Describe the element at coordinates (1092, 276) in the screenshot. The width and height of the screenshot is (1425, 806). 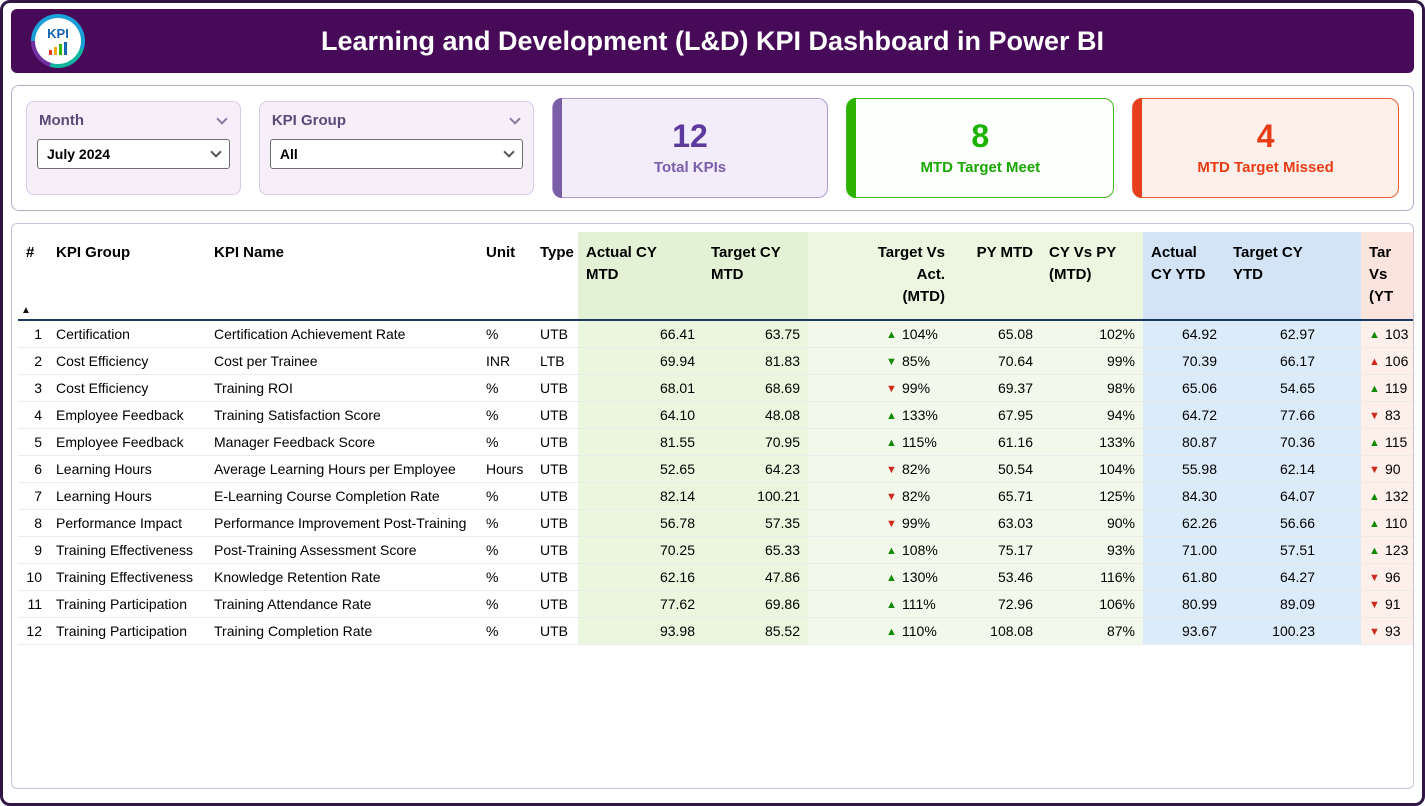
I see `column-header-cy_vs_py_mtd: CY Vs PY (MTD)` at that location.